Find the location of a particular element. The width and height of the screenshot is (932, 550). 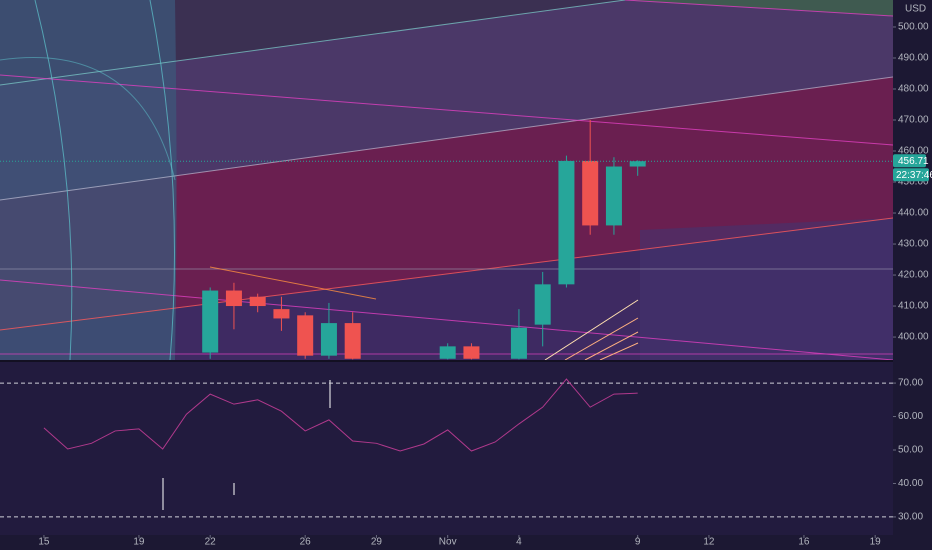

y-tick-label: 430.00 is located at coordinates (913, 244).